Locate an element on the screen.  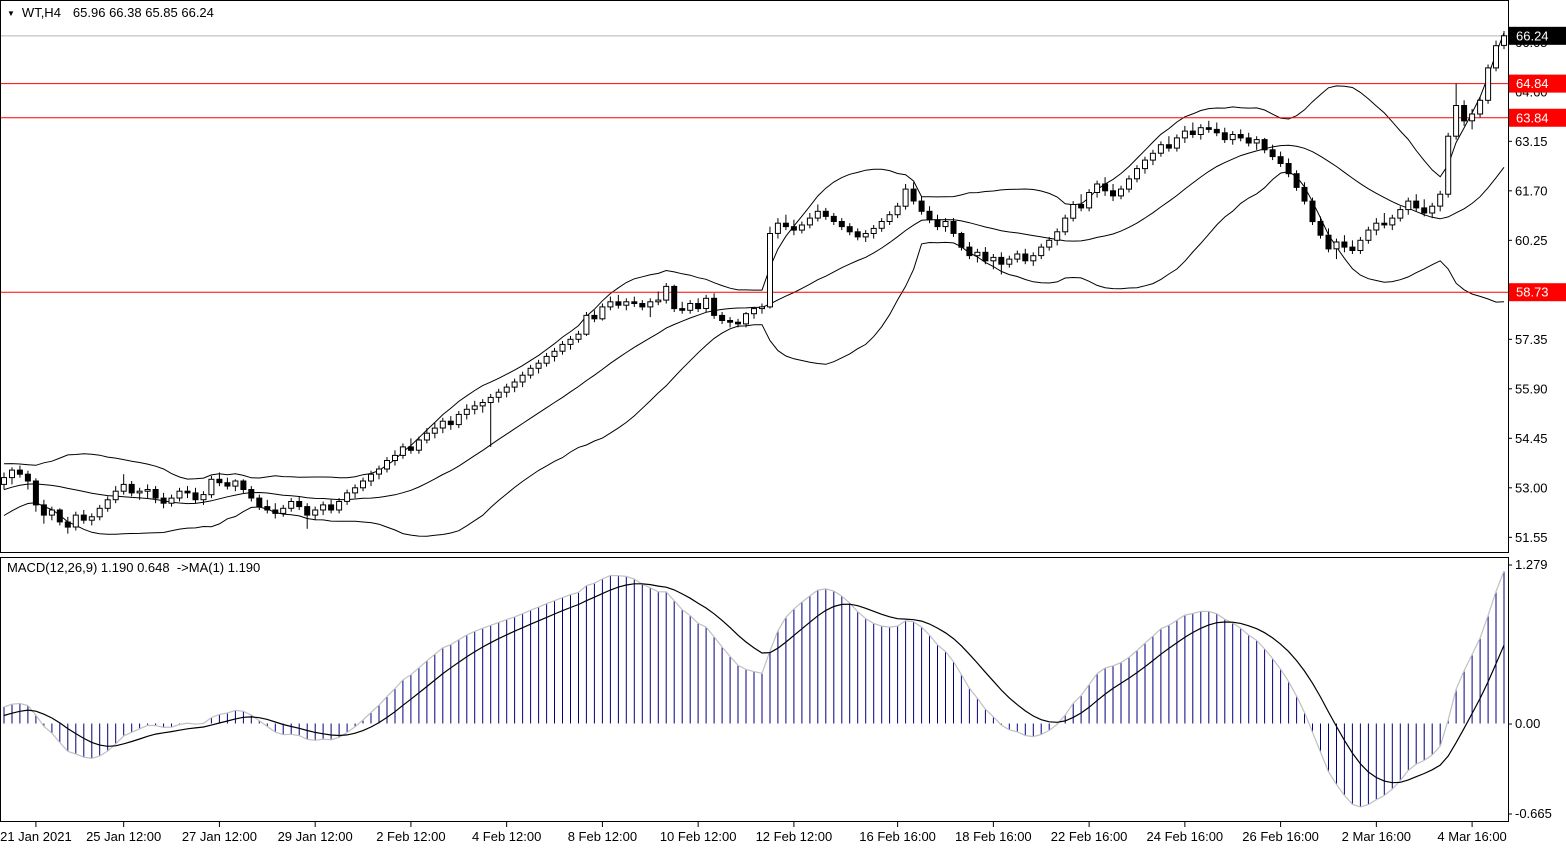
chart-title: ▼ WT,H4 65.96 66.38 65.85 66.24 is located at coordinates (110, 12).